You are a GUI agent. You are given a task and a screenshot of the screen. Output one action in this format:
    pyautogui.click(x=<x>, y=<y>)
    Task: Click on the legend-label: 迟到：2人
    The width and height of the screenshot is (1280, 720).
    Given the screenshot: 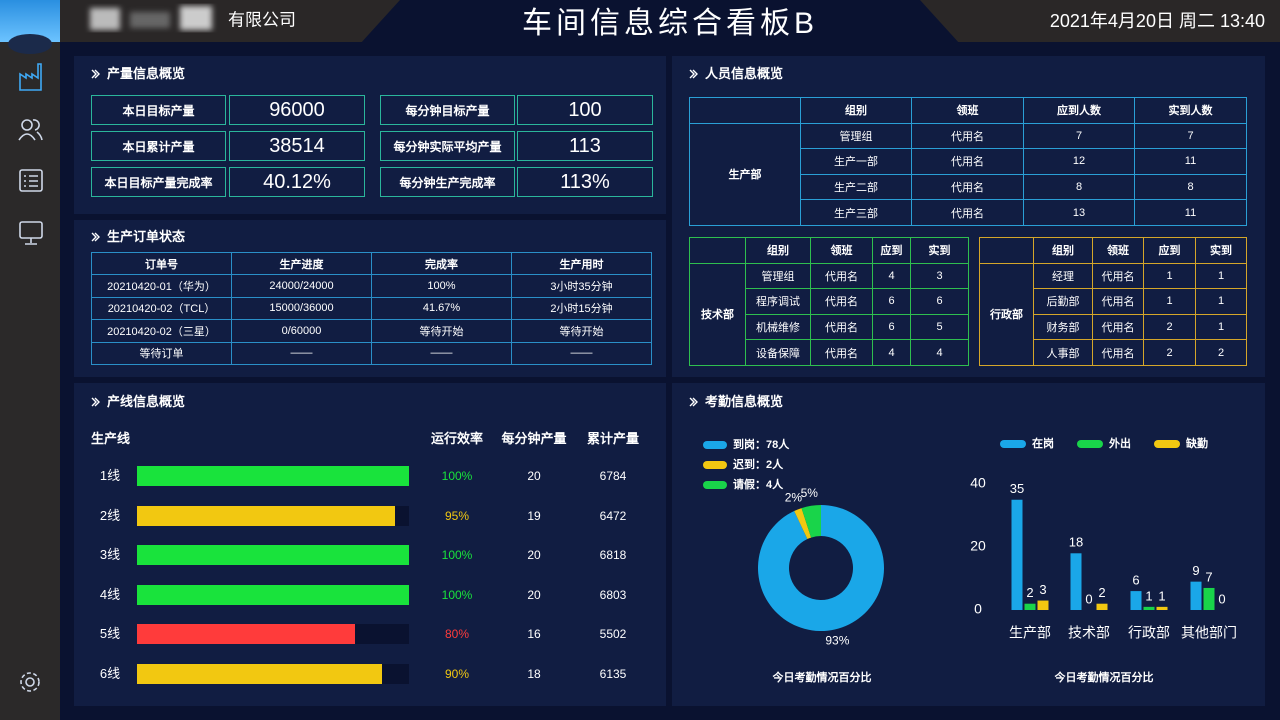 What is the action you would take?
    pyautogui.click(x=758, y=464)
    